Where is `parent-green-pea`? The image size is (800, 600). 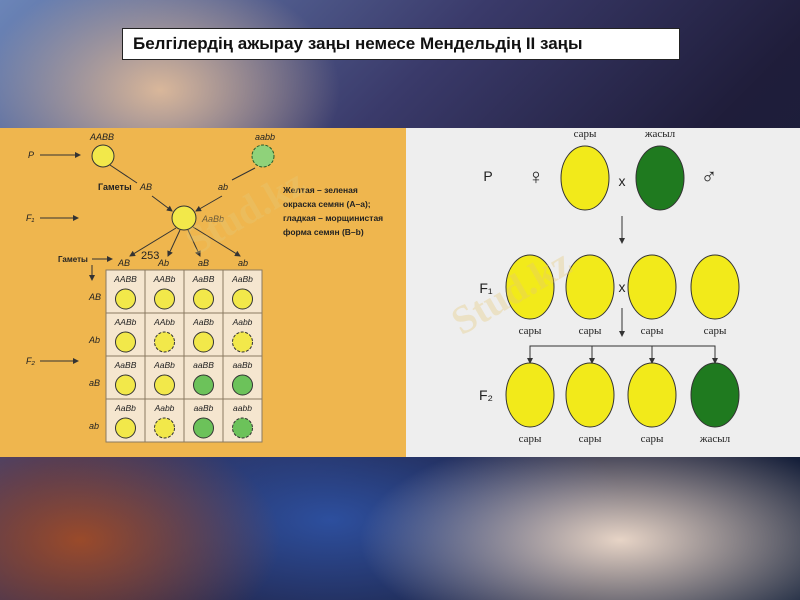
parent-green-pea is located at coordinates (660, 178).